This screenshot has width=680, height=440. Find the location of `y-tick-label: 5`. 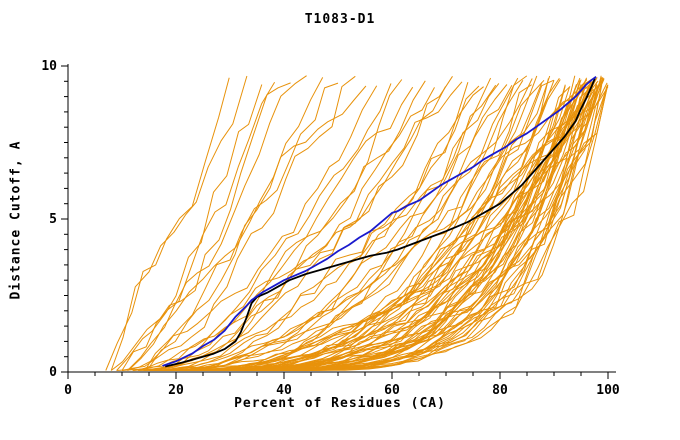

y-tick-label: 5 is located at coordinates (53, 219).